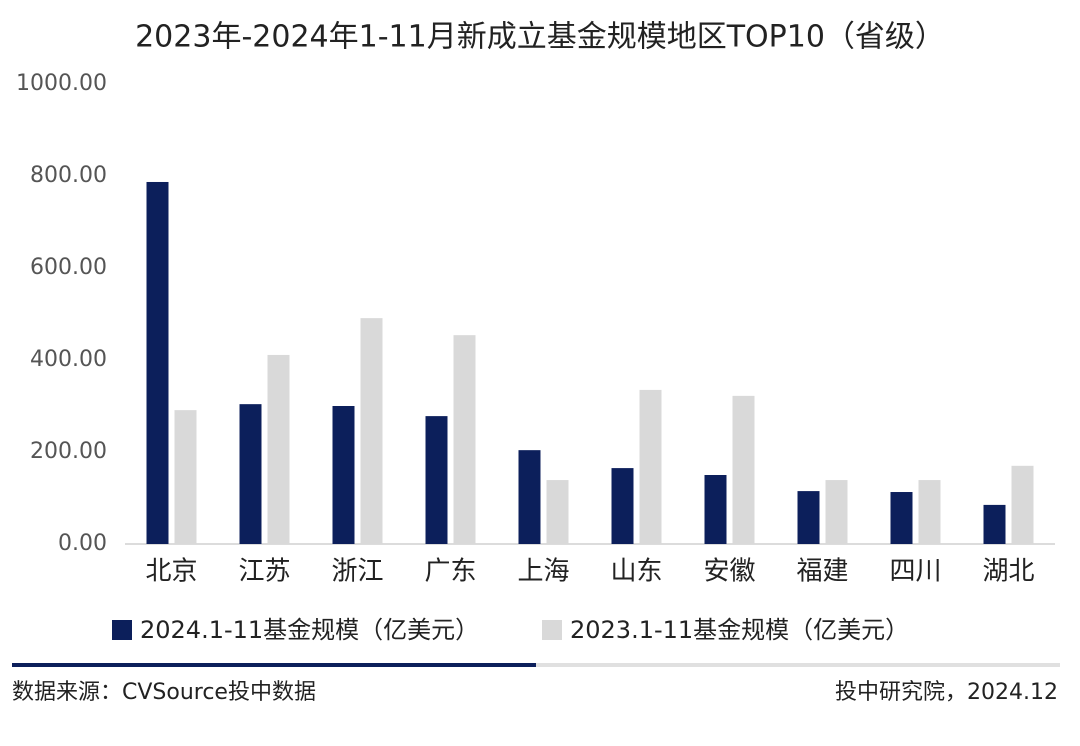 The width and height of the screenshot is (1080, 746). I want to click on x-tick-label: 四川, so click(915, 572).